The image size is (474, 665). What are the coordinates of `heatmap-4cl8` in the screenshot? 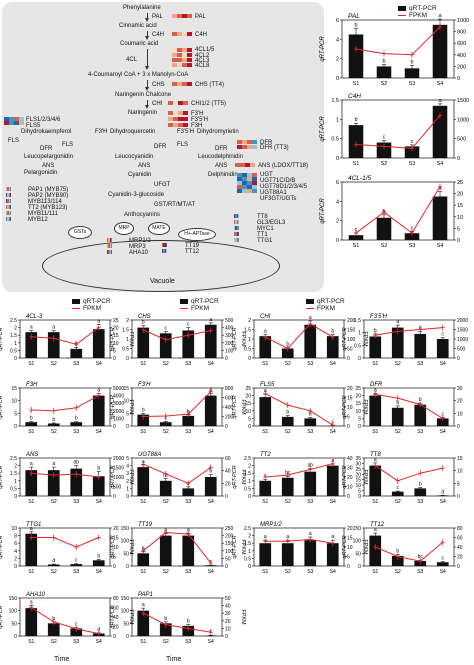 It's located at (182, 65).